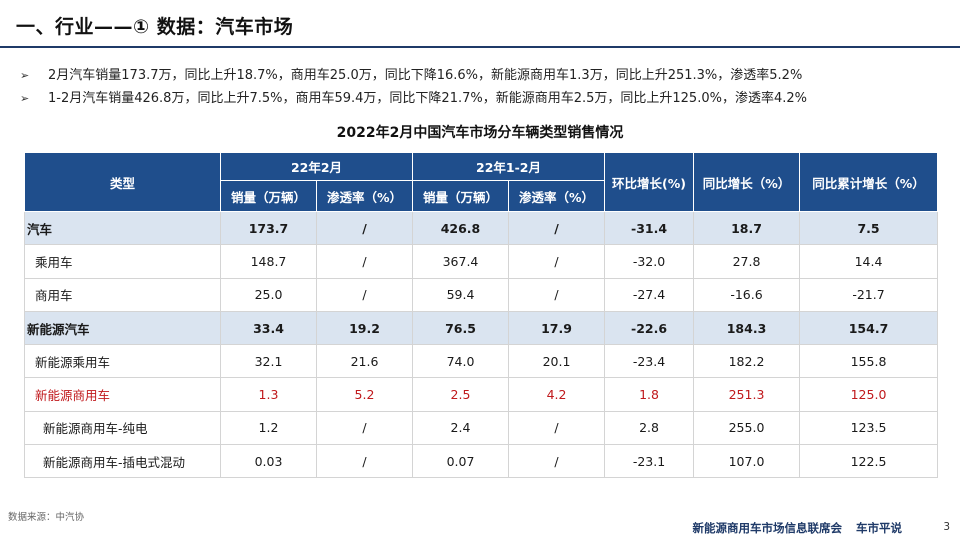 This screenshot has width=960, height=540. Describe the element at coordinates (122, 328) in the screenshot. I see `row-label: 新能源汽车` at that location.